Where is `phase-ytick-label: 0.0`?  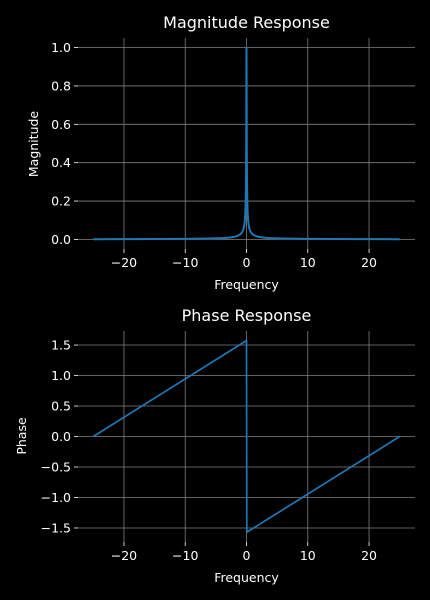 phase-ytick-label: 0.0 is located at coordinates (61, 436).